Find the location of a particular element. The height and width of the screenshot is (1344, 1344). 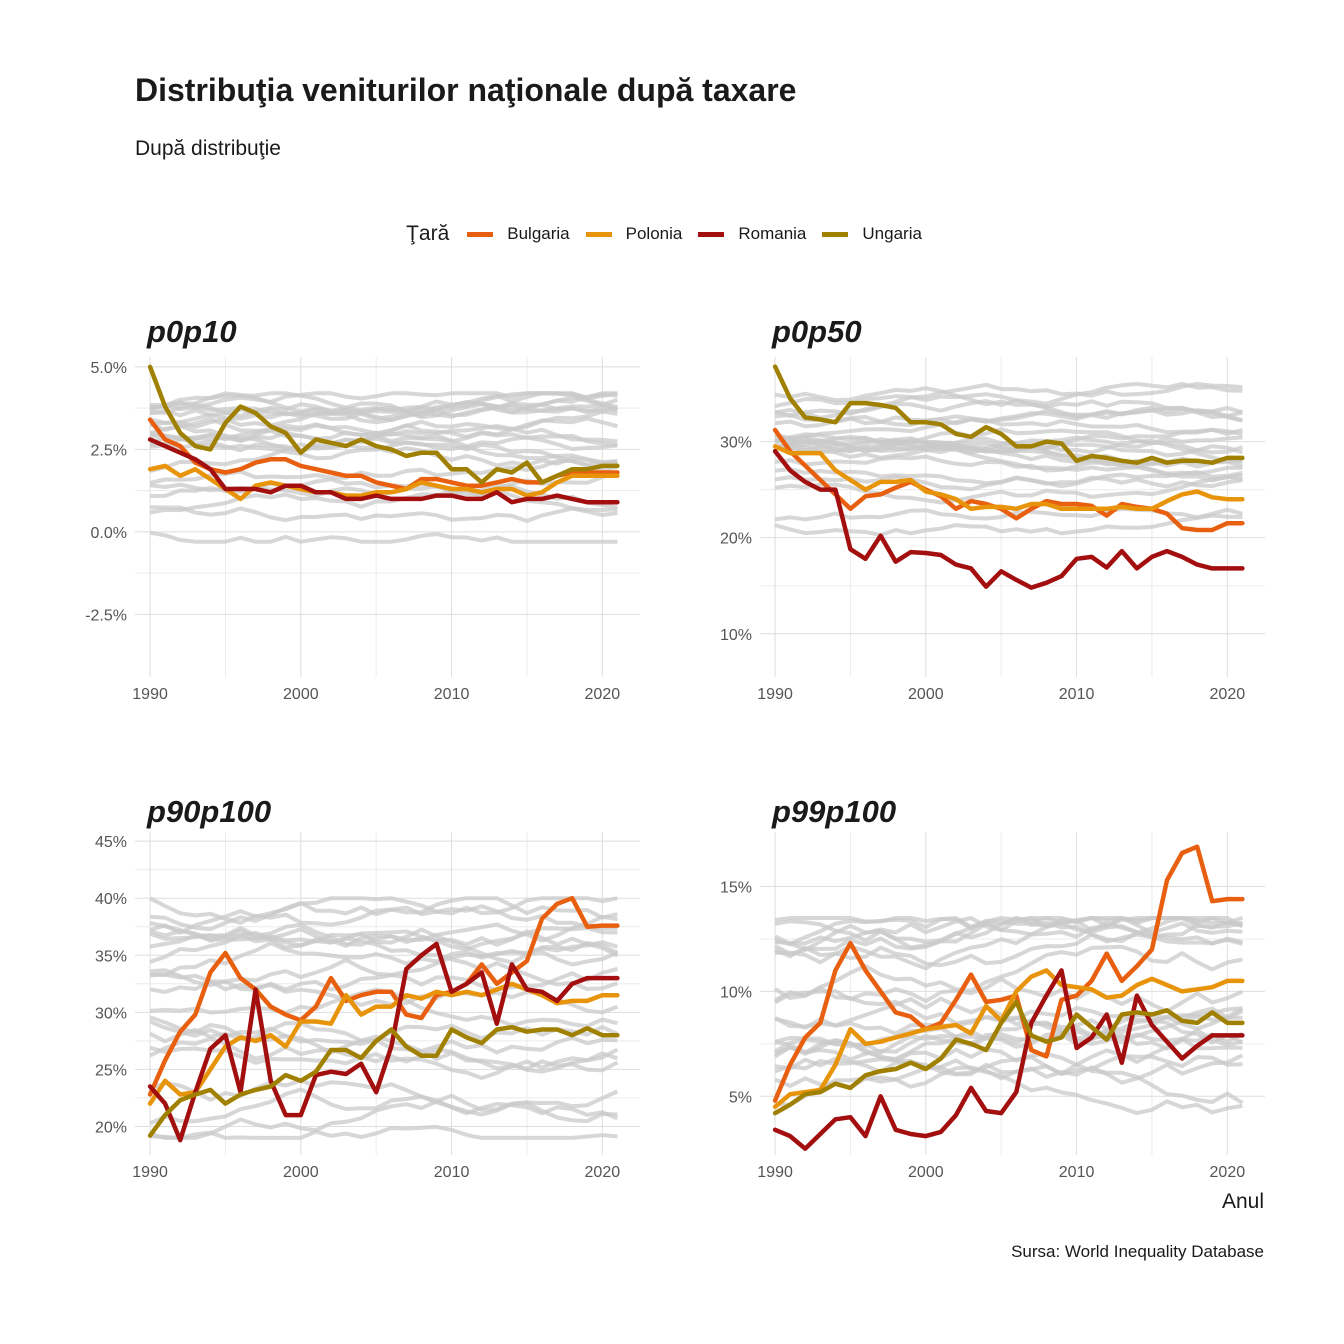

legend: Ţară Bulgaria Polonia Romania Ungaria is located at coordinates (672, 234).